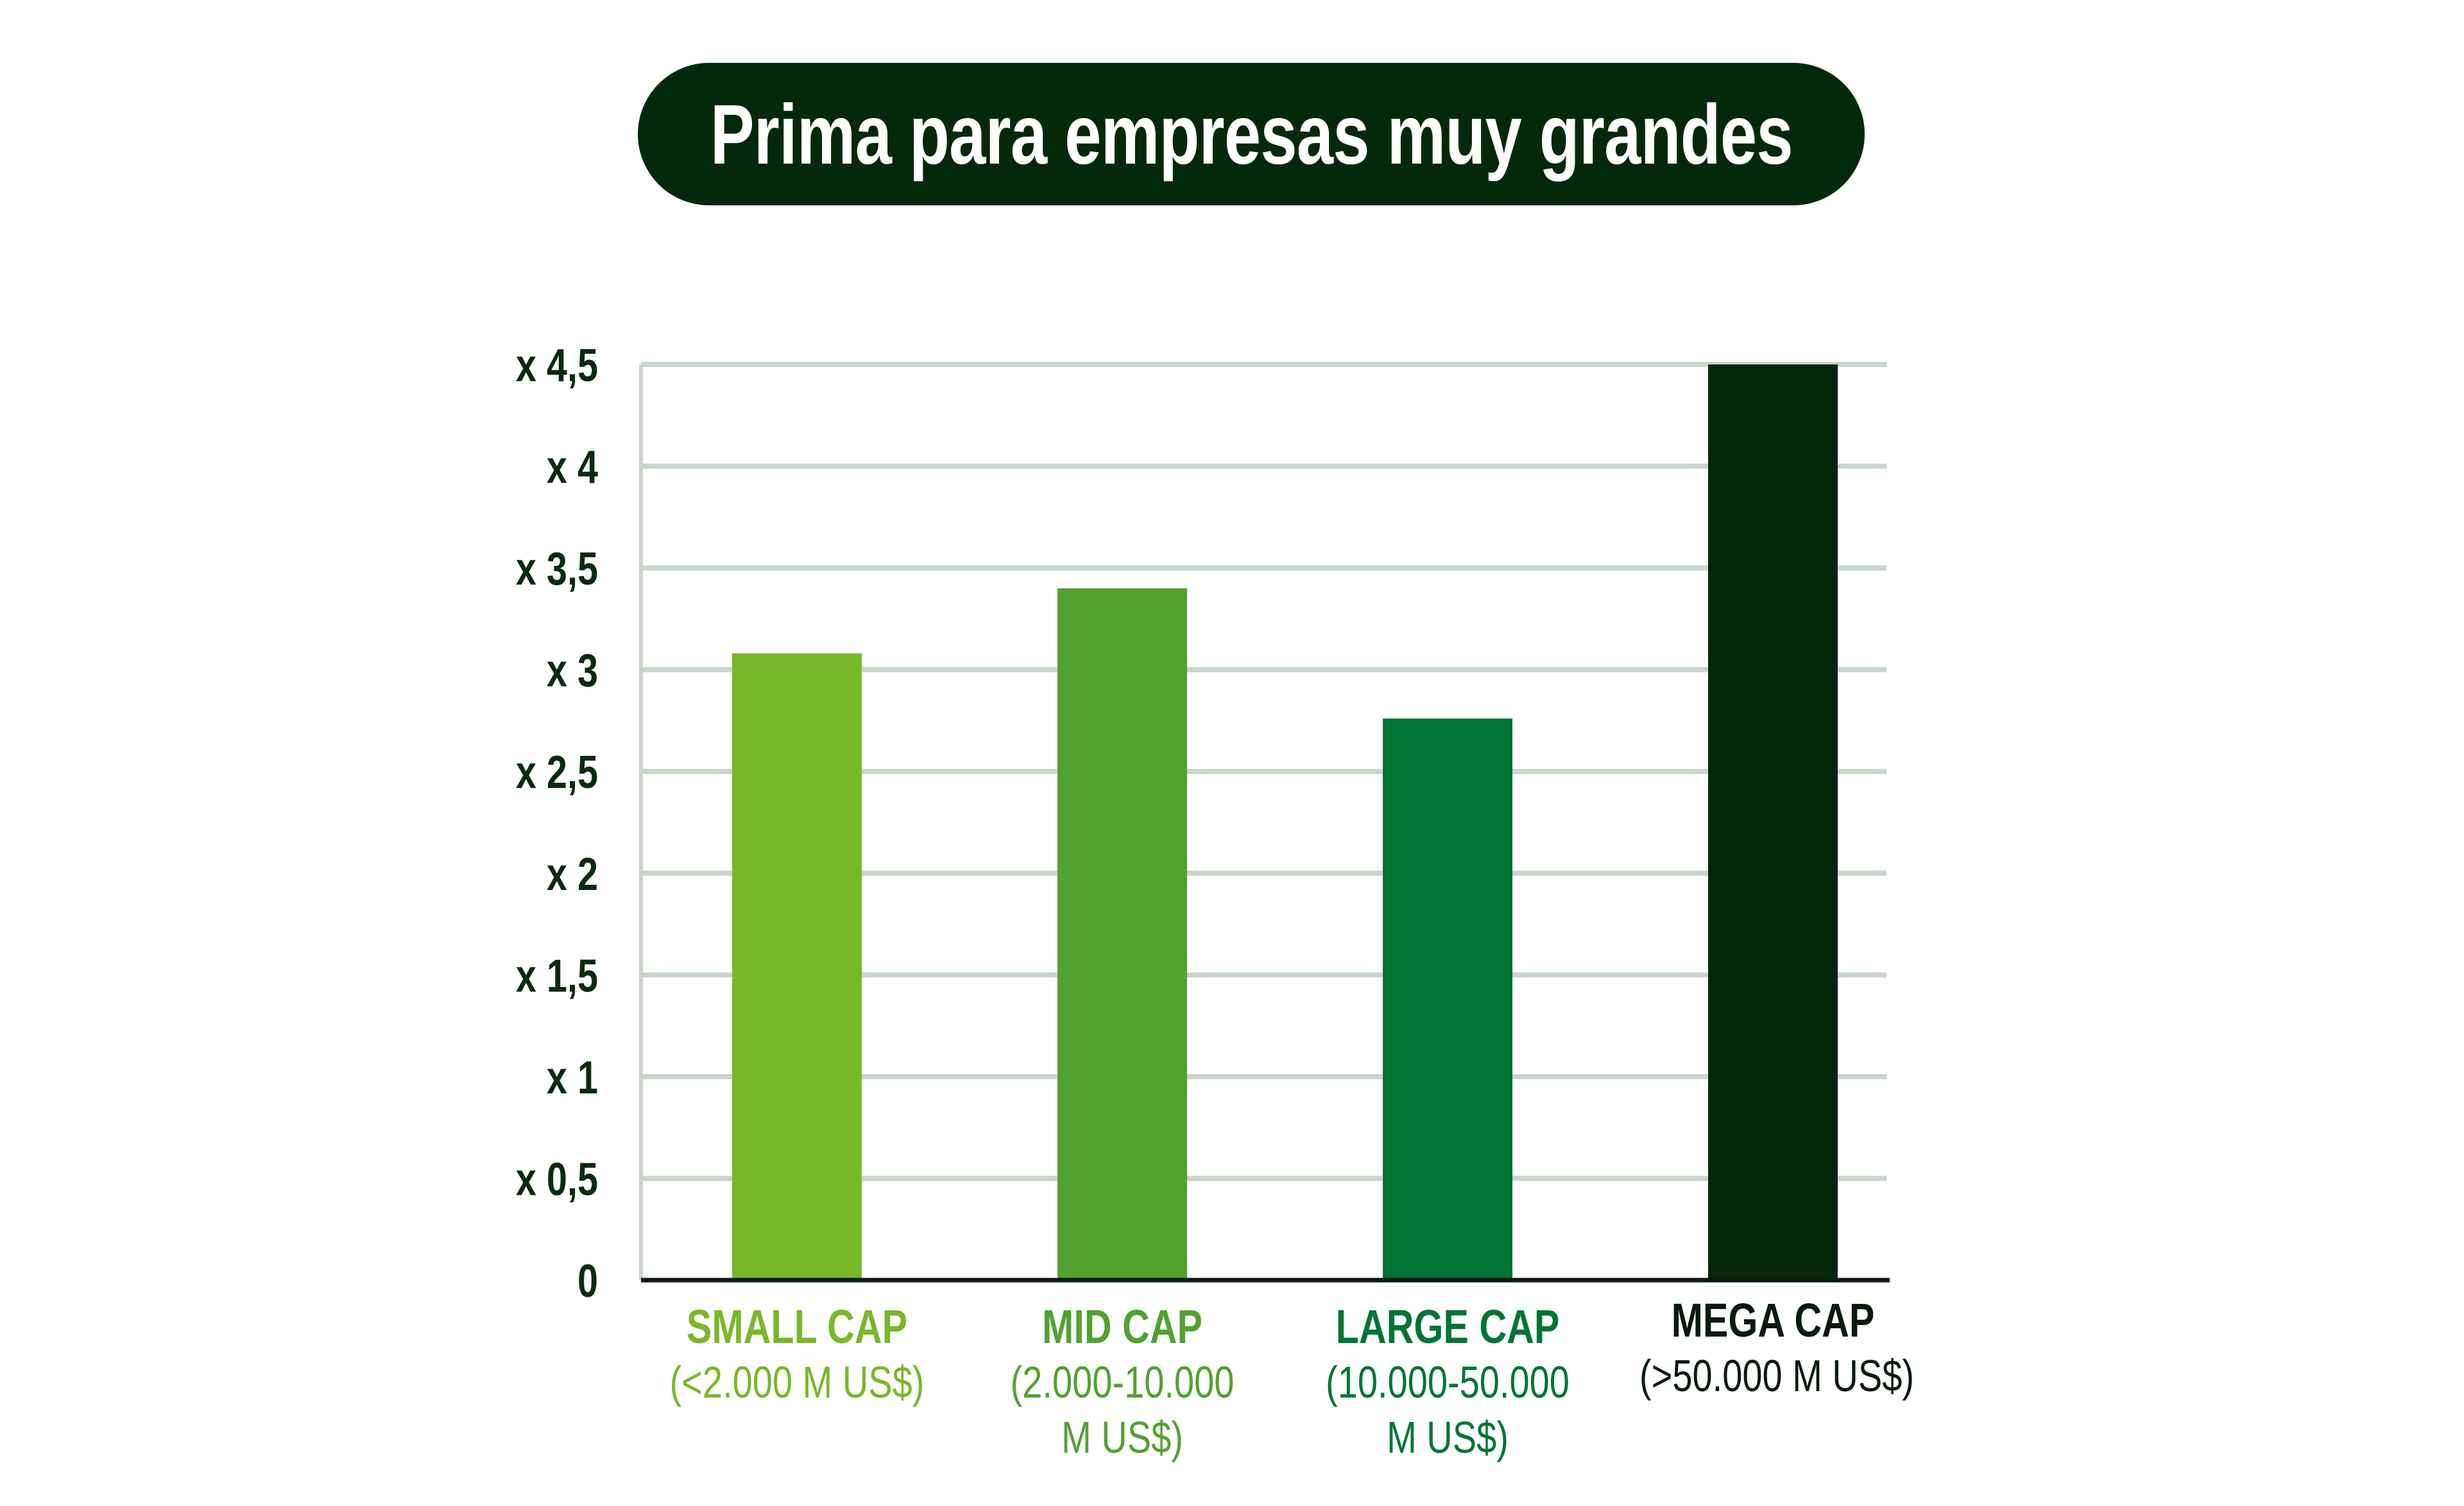 The width and height of the screenshot is (2464, 1506). What do you see at coordinates (573, 467) in the screenshot?
I see `y-tick-label: x 4` at bounding box center [573, 467].